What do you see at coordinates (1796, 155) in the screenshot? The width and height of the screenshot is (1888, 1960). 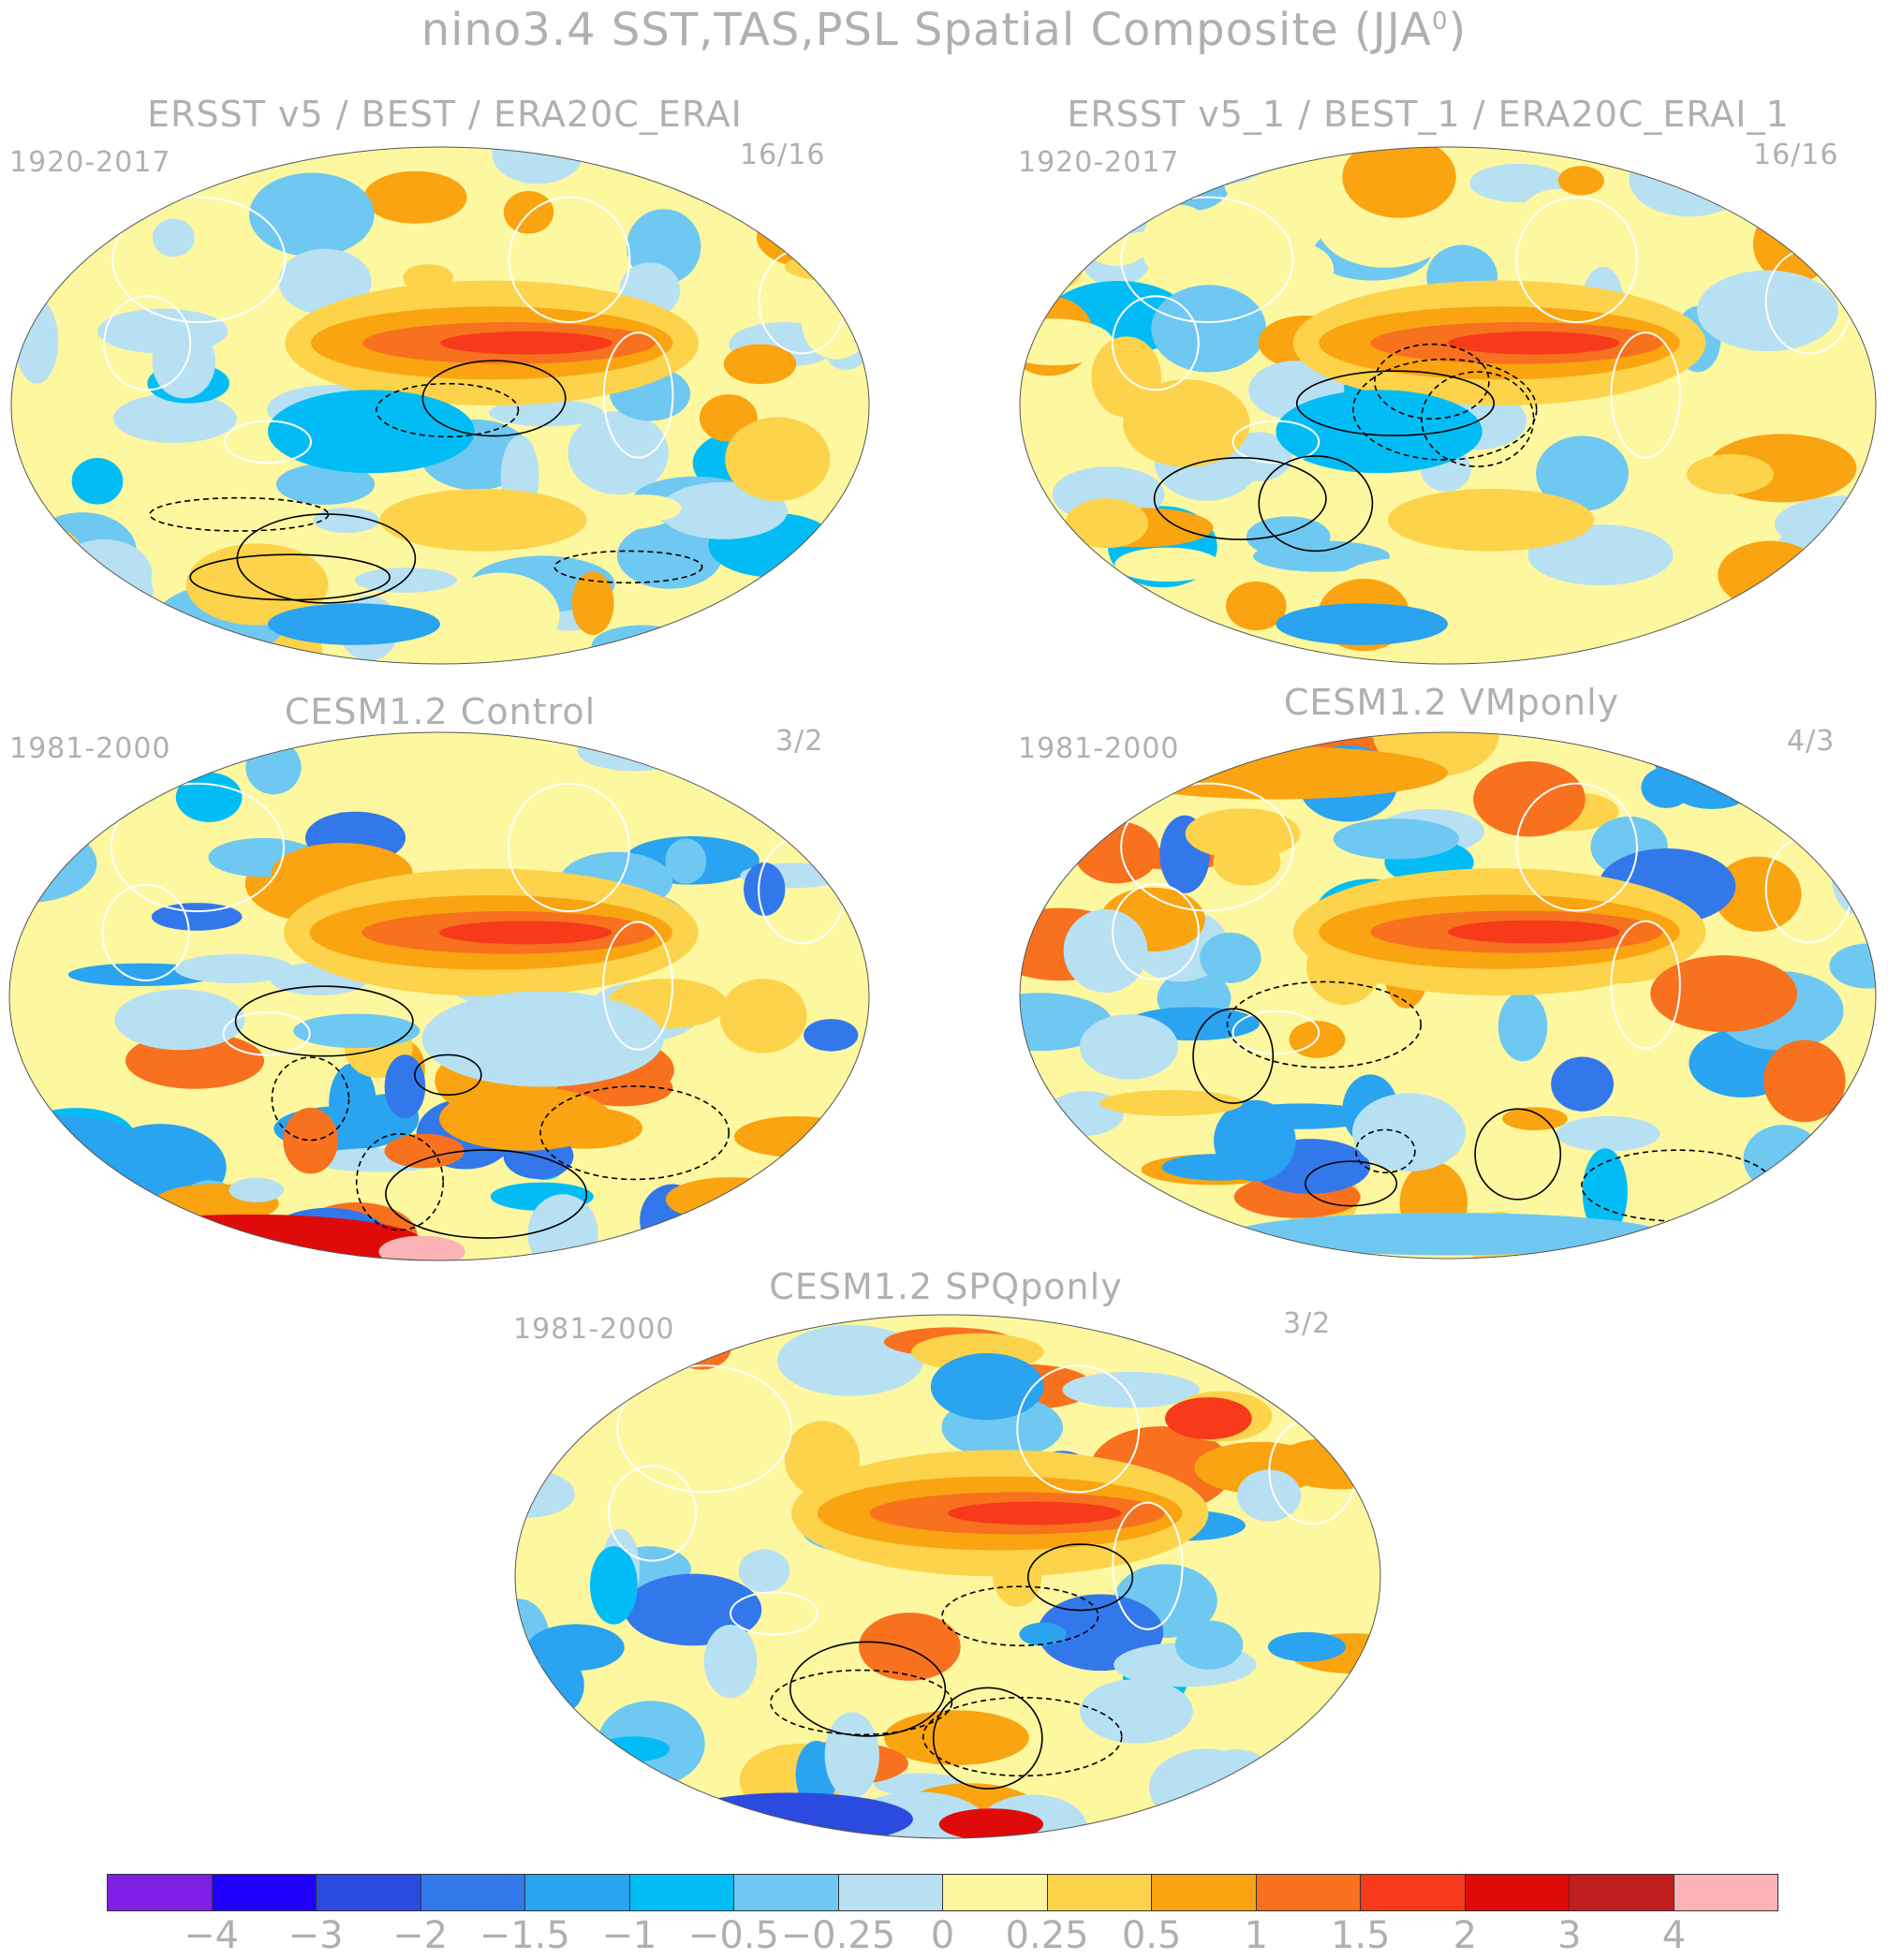 I see `panel-ratio-2: 16/16` at bounding box center [1796, 155].